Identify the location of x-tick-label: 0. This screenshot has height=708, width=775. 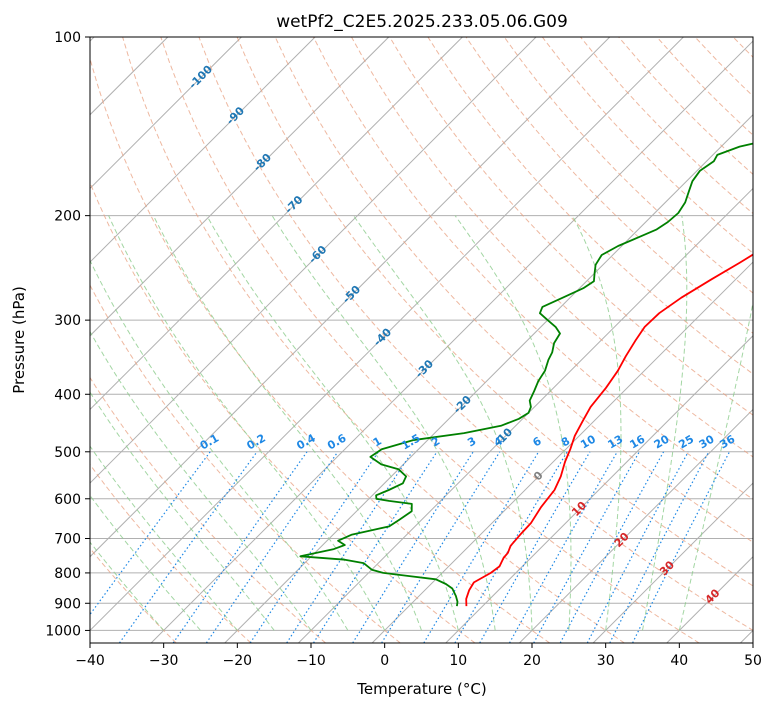
(384, 661).